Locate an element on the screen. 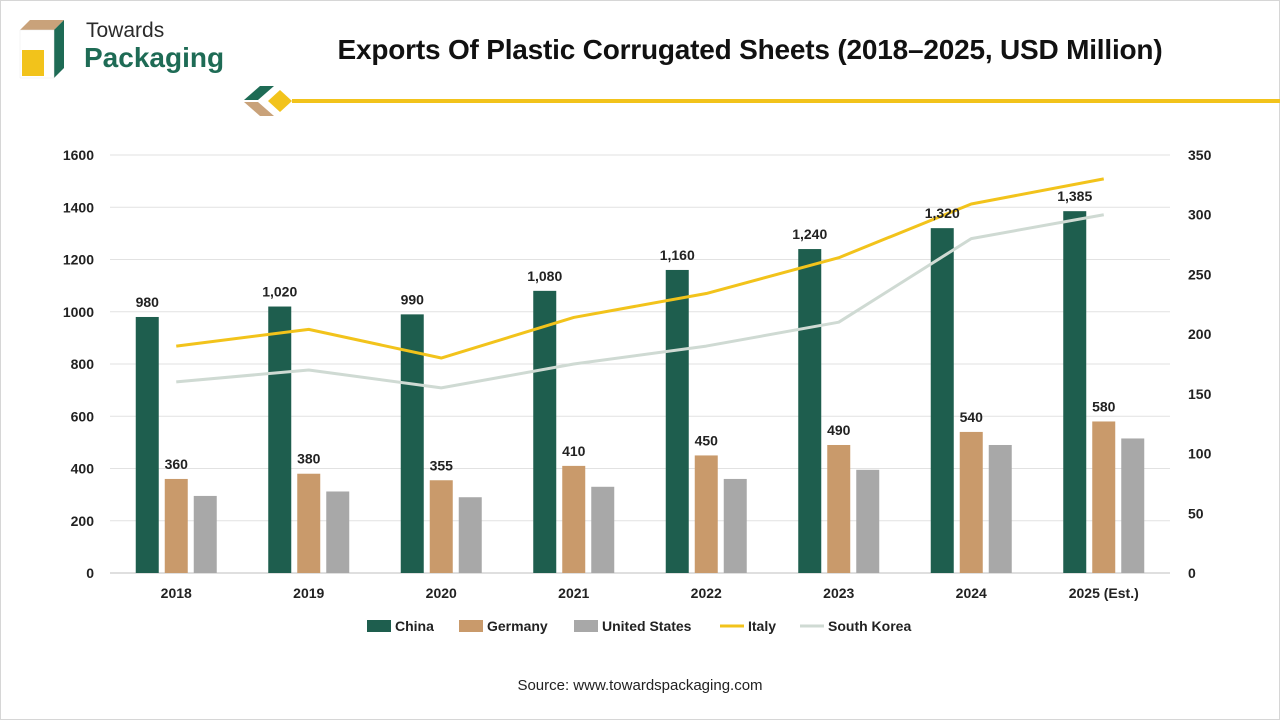 The height and width of the screenshot is (720, 1280). x-tick-label: 2024 is located at coordinates (971, 593).